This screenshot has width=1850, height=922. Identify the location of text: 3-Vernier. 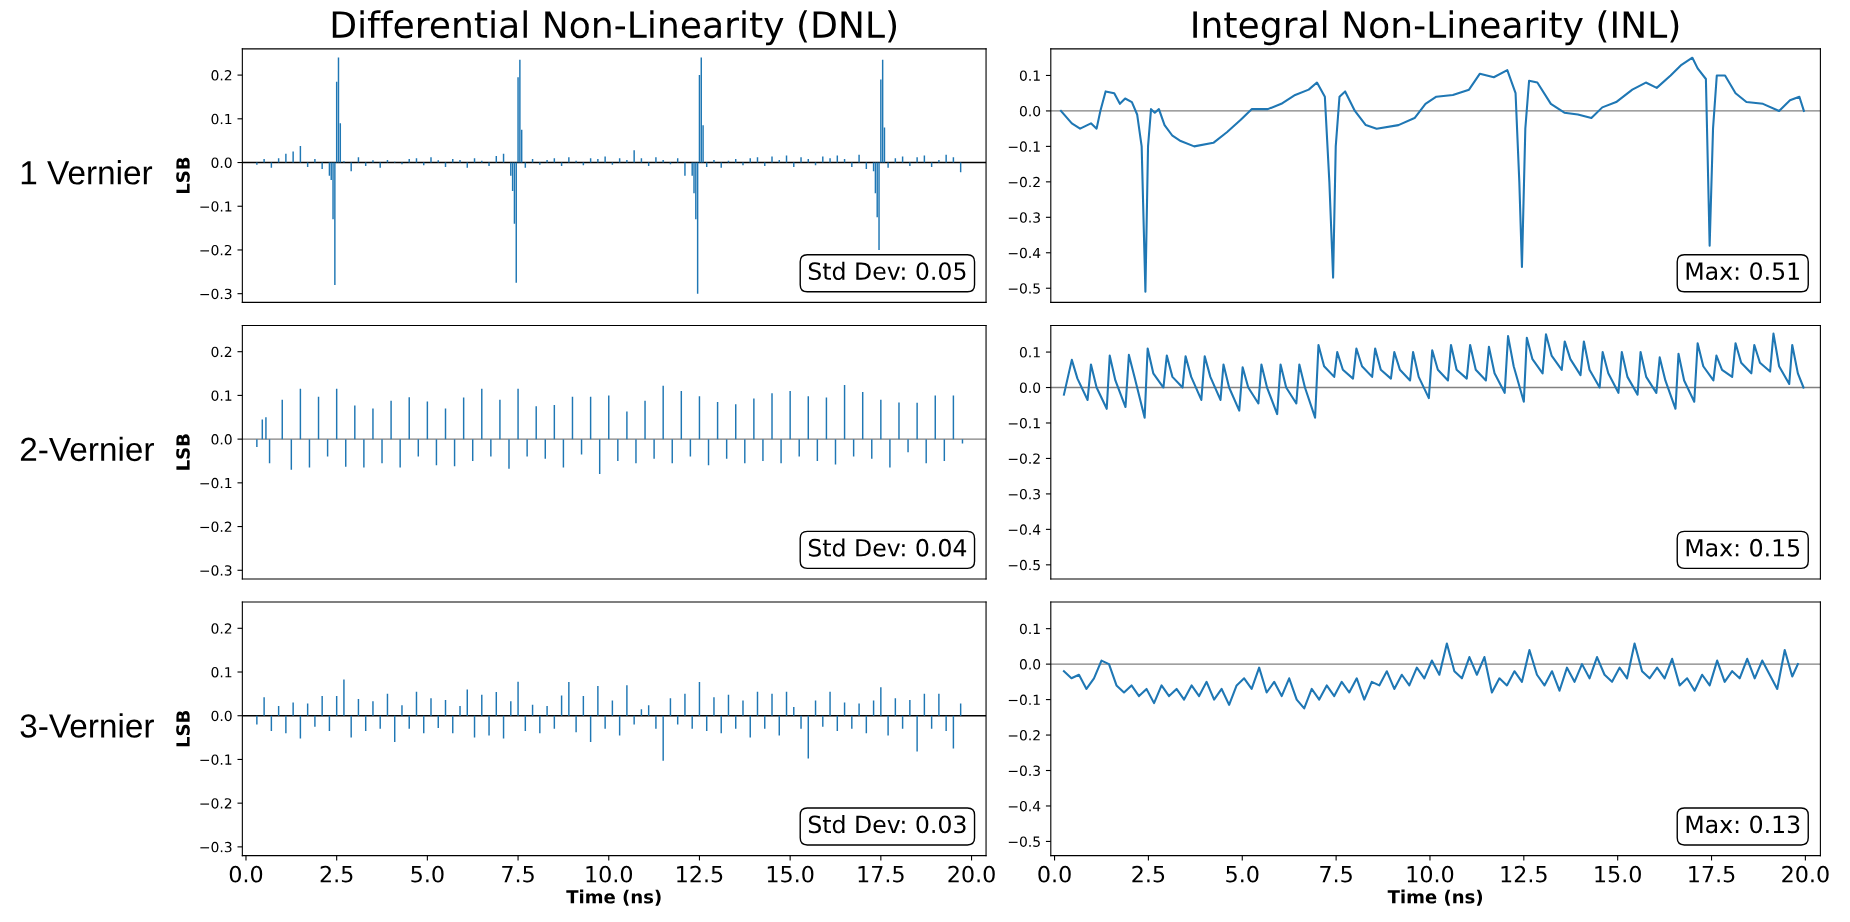
(87, 725).